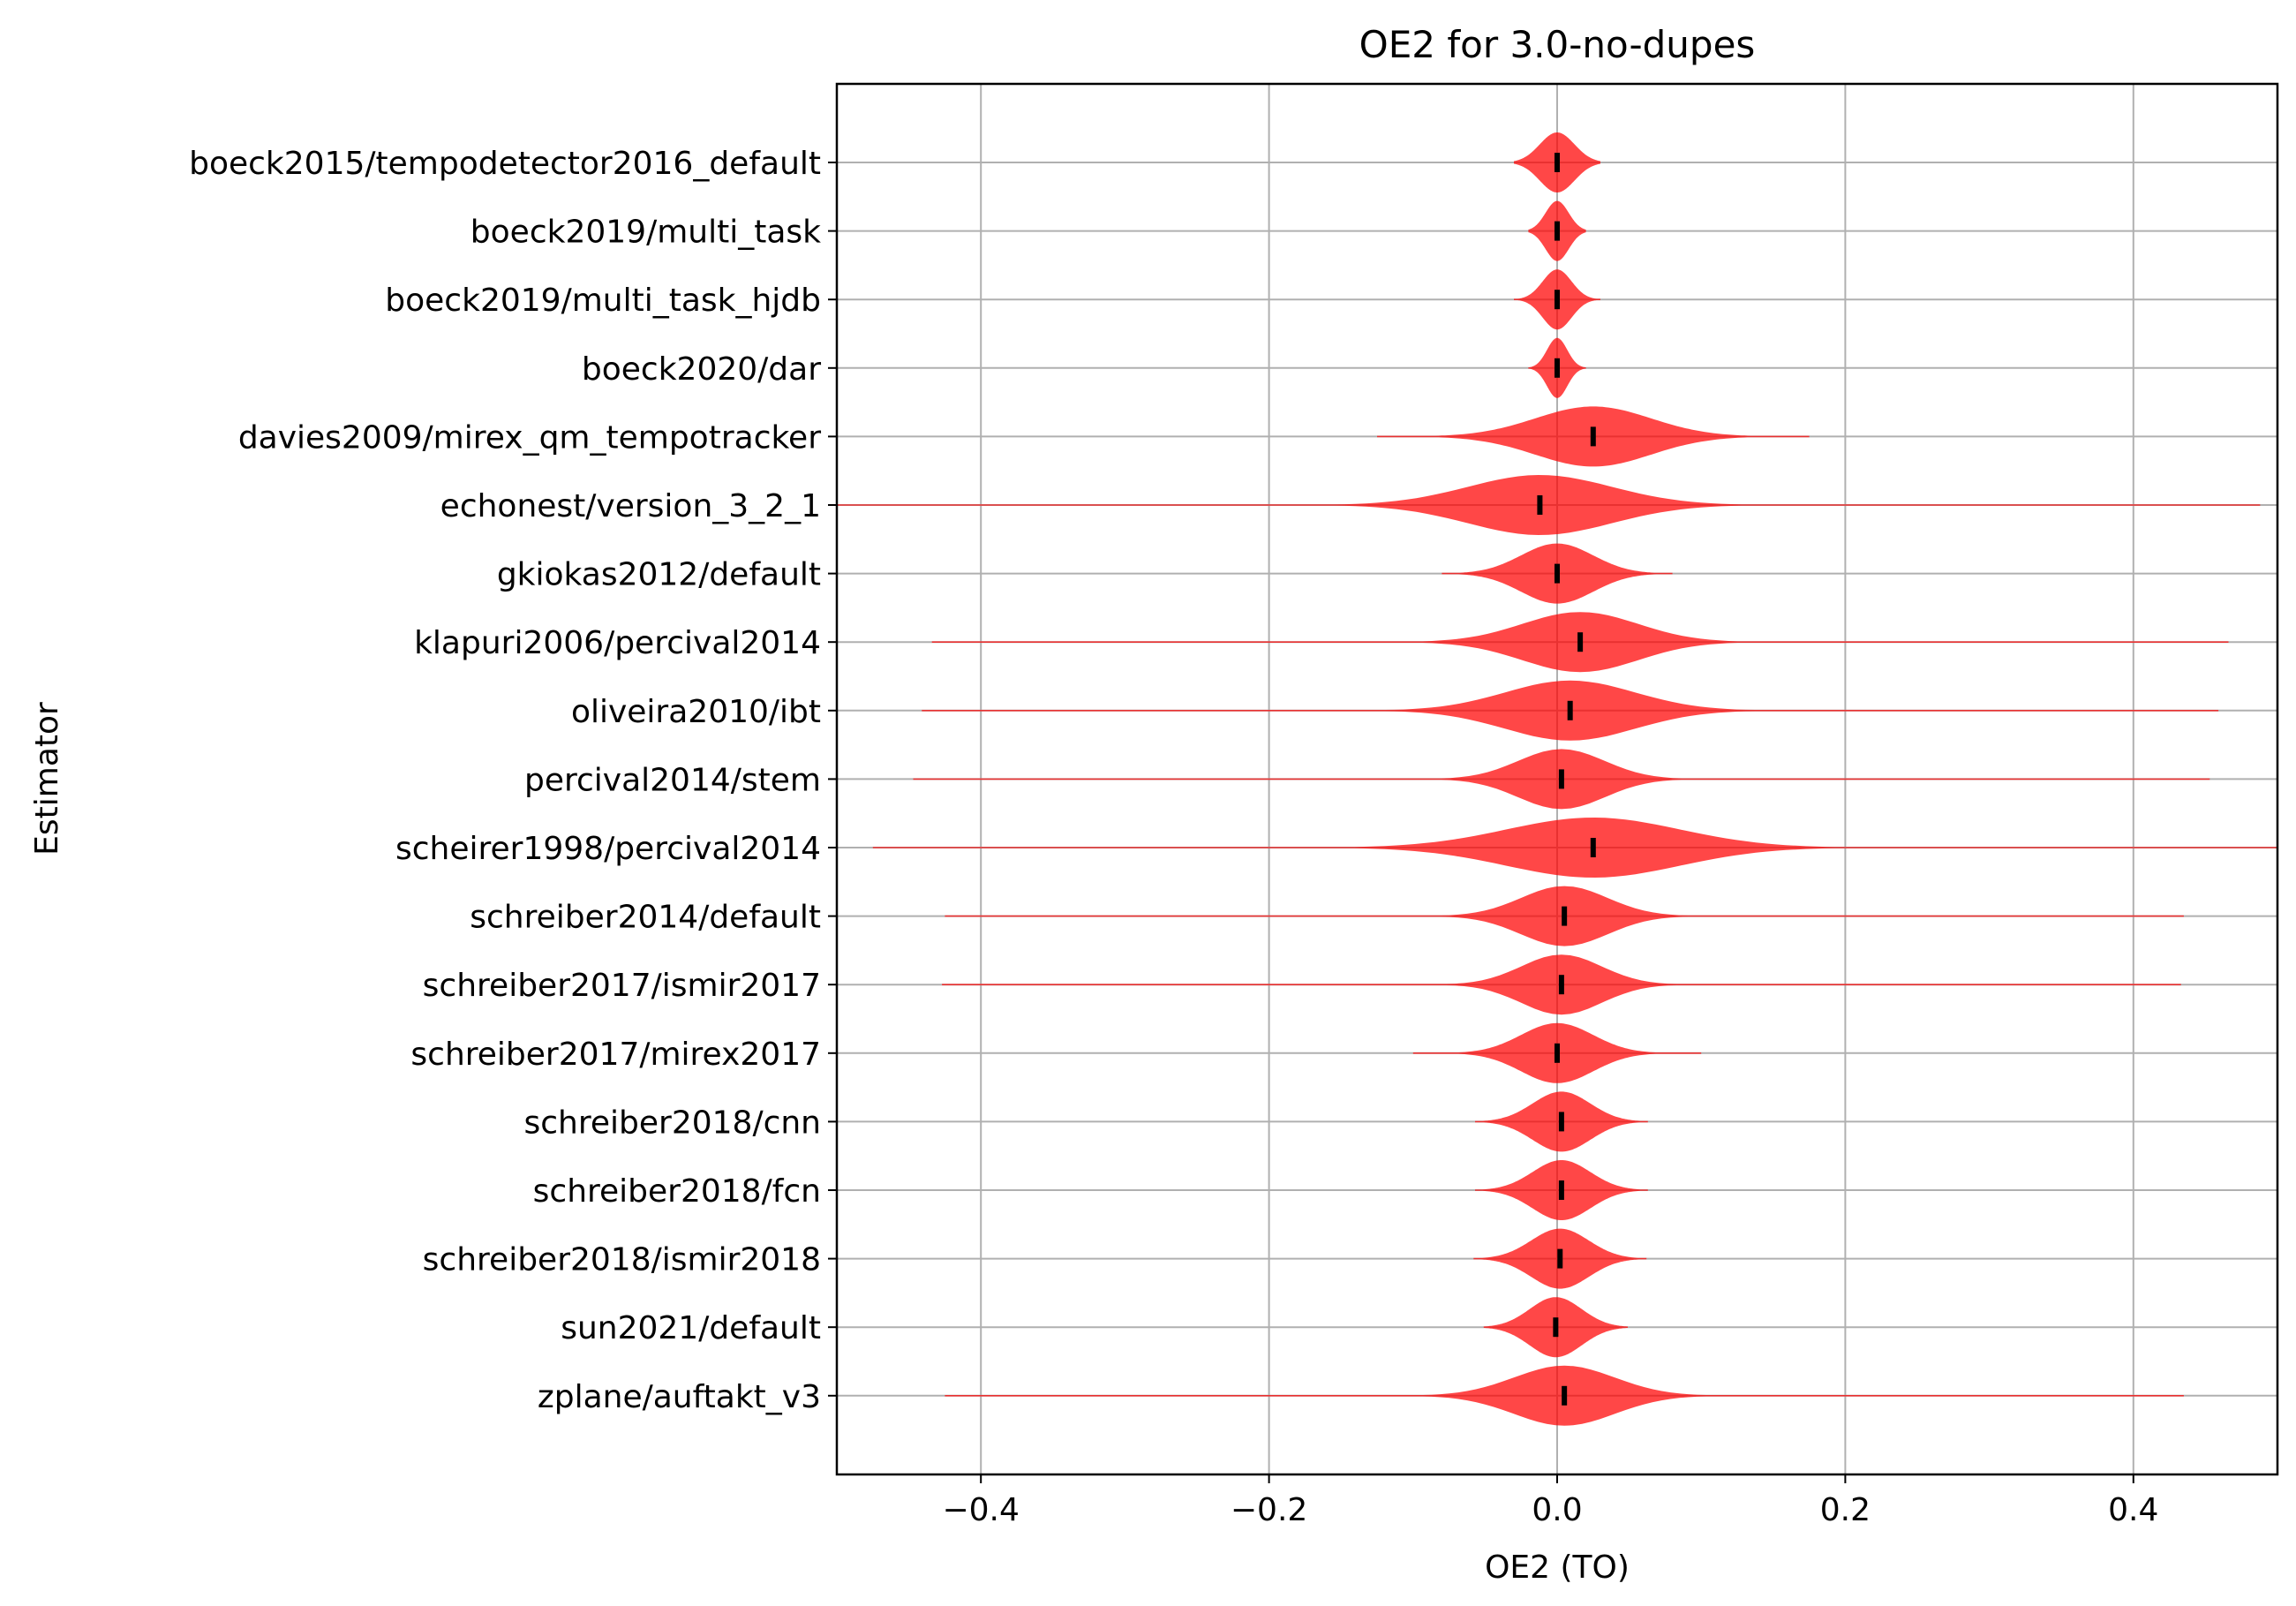 The image size is (2296, 1606). Describe the element at coordinates (1846, 1510) in the screenshot. I see `x-tick-label-3: 0.2` at that location.